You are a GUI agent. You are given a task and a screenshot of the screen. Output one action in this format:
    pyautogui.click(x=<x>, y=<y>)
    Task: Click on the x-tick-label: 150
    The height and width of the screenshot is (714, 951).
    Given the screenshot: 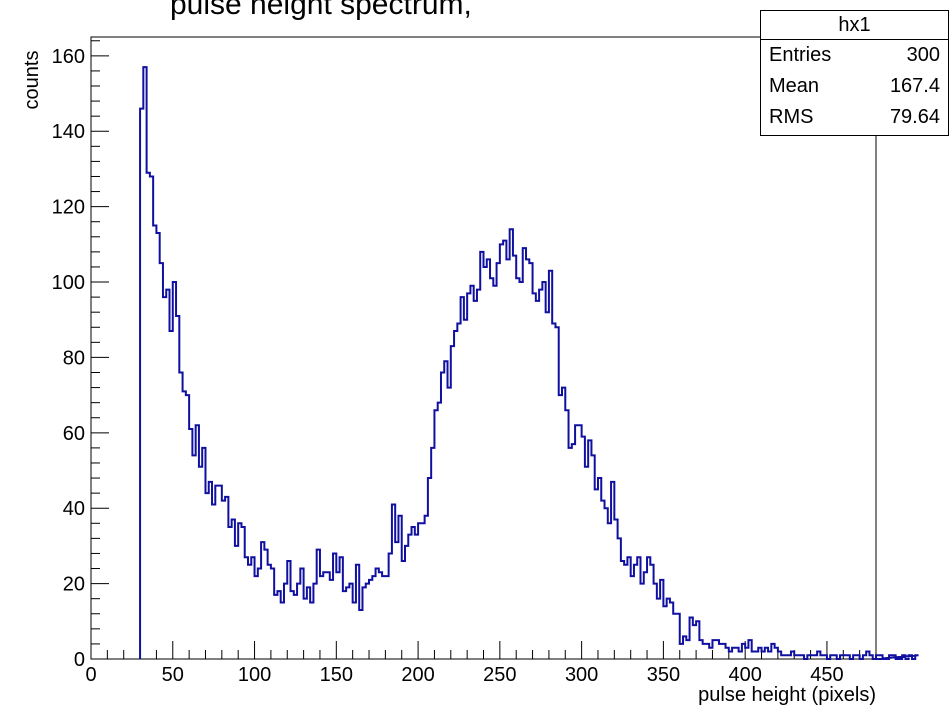 What is the action you would take?
    pyautogui.click(x=336, y=675)
    